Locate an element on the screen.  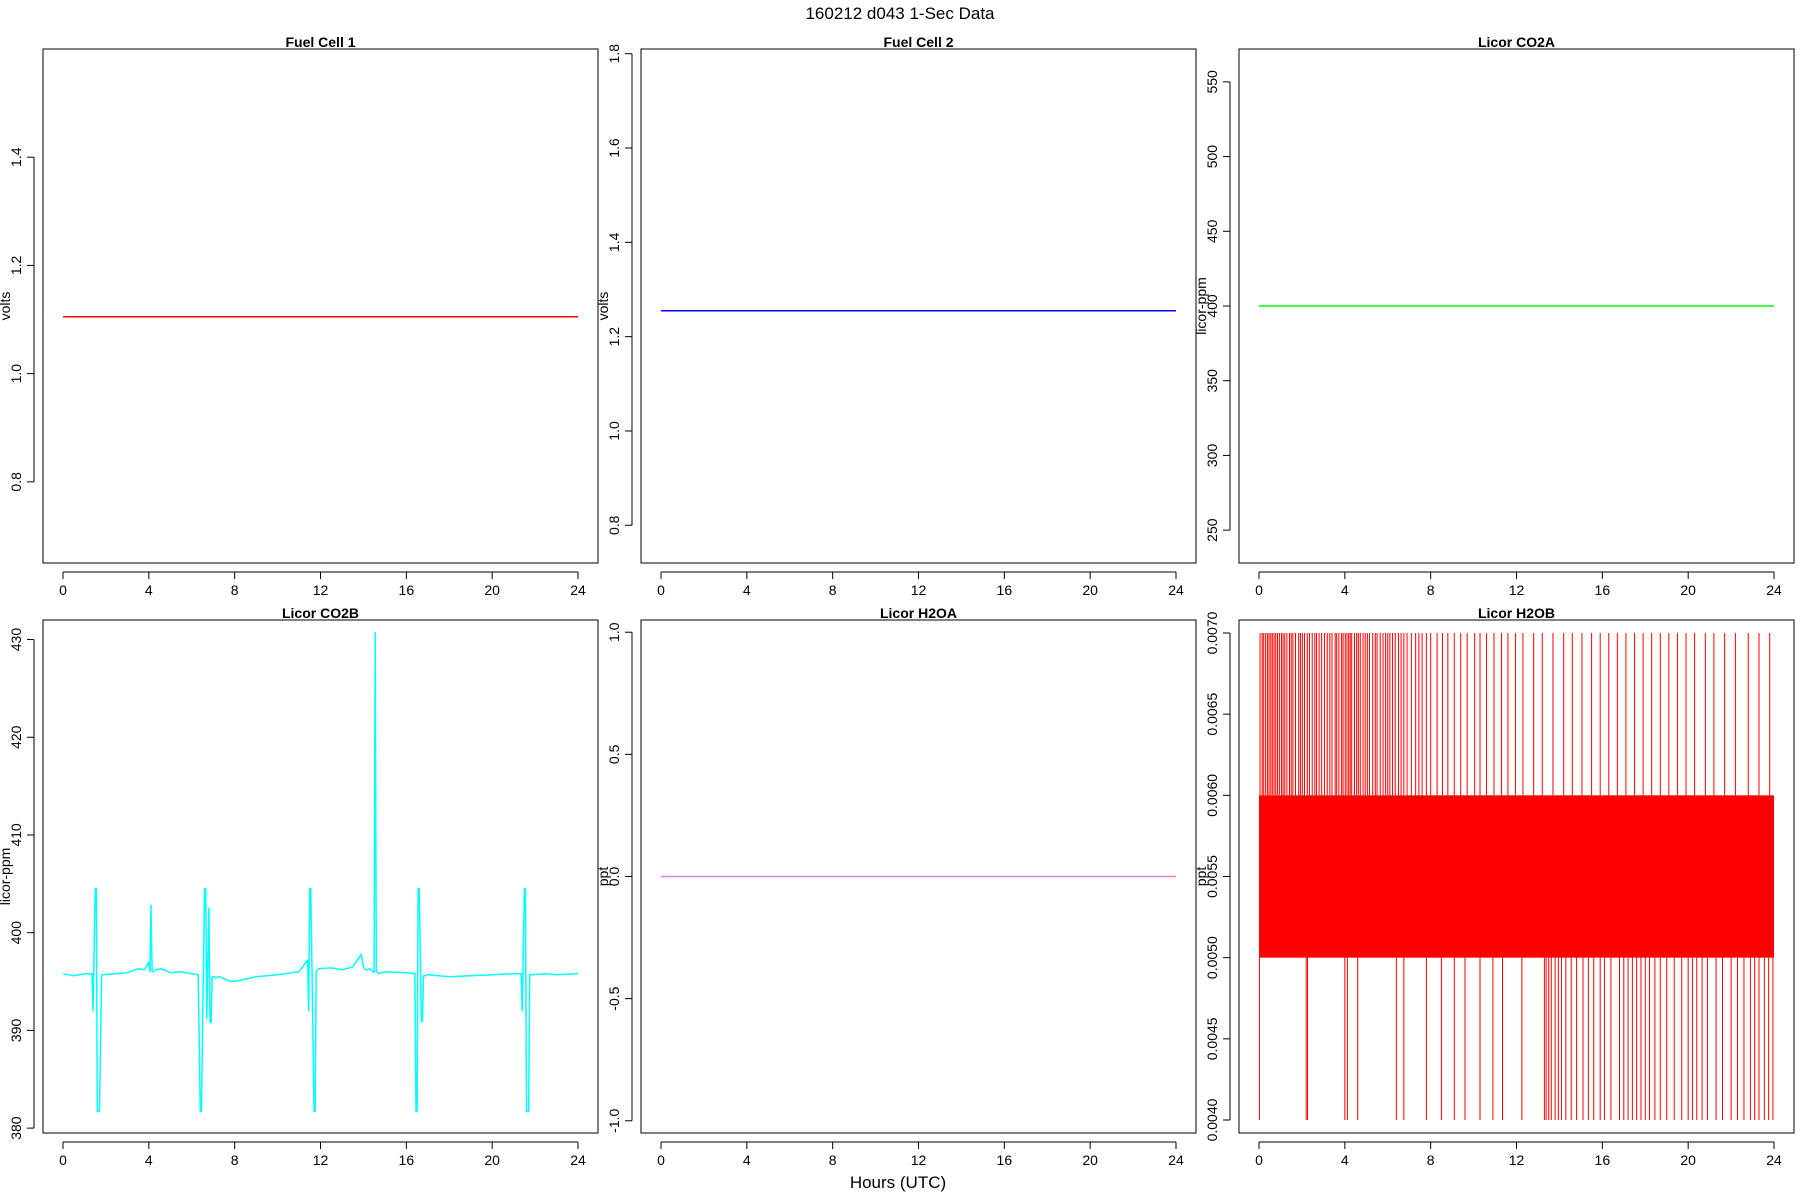
figure-title: 160212 d043 1-Sec Data is located at coordinates (900, 13).